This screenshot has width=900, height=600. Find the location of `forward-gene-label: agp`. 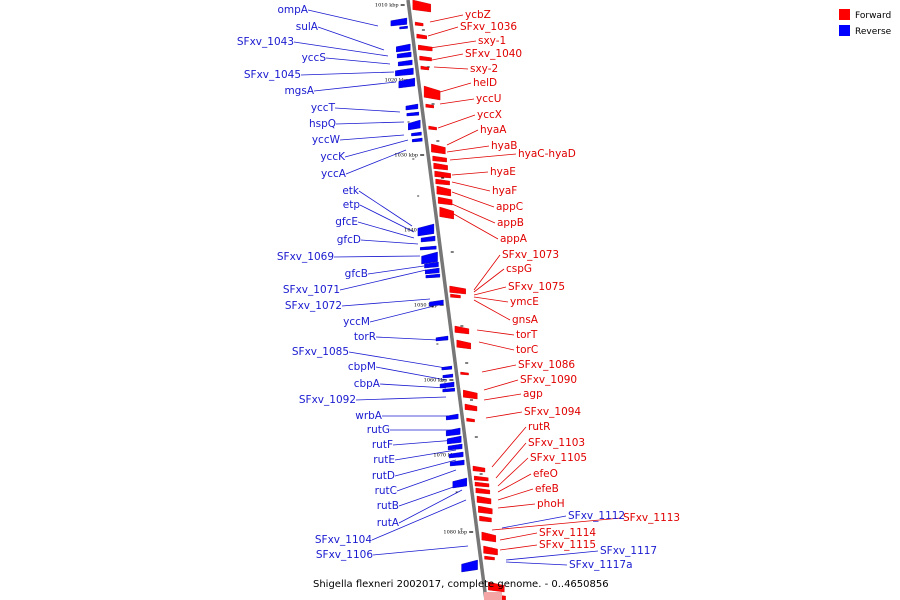

forward-gene-label: agp is located at coordinates (533, 394).